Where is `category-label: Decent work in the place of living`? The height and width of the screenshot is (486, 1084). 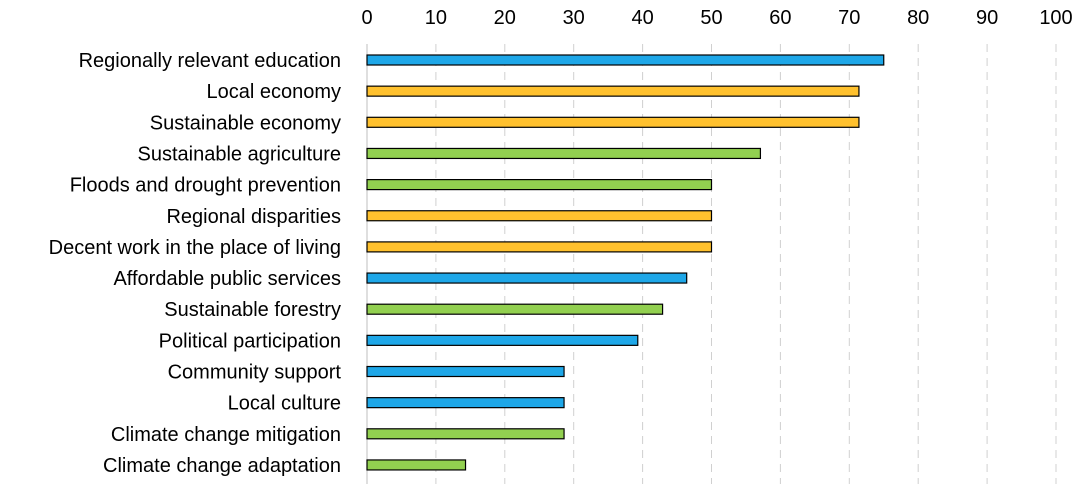 category-label: Decent work in the place of living is located at coordinates (195, 248).